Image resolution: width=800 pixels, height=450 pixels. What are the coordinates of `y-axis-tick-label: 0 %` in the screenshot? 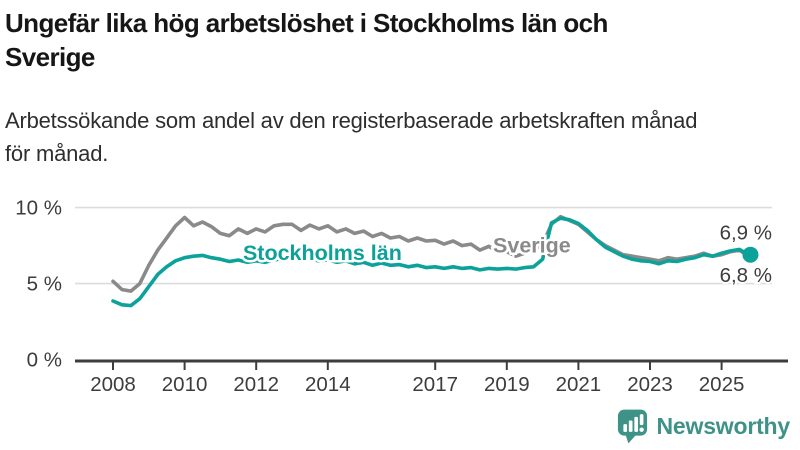 It's located at (44, 360).